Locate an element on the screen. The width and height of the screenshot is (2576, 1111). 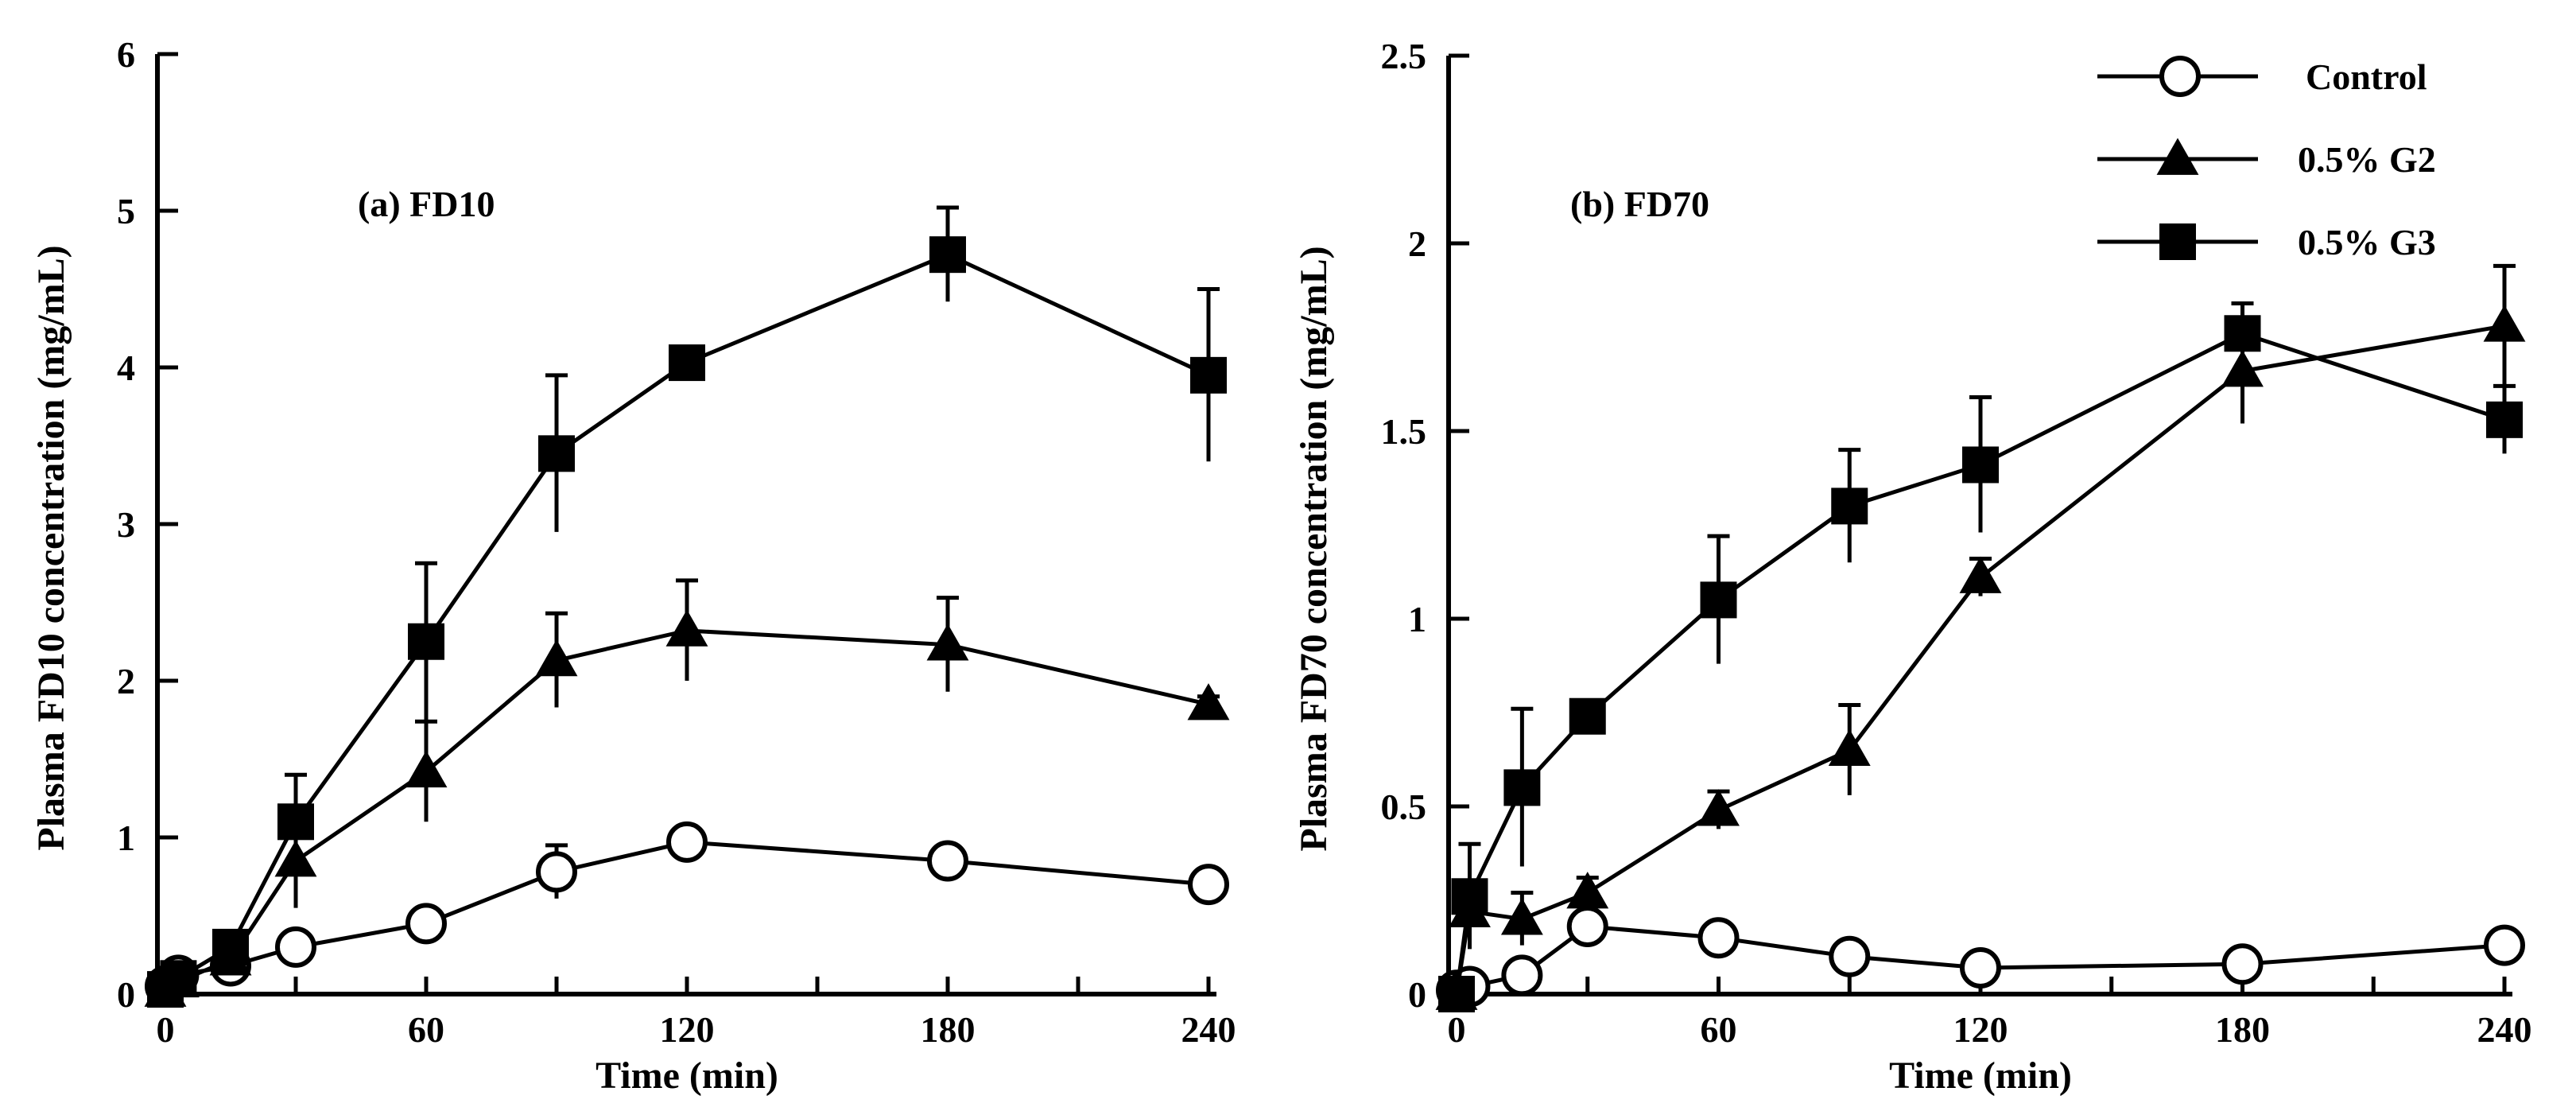
y-tick-label: 2.5 is located at coordinates (1404, 56).